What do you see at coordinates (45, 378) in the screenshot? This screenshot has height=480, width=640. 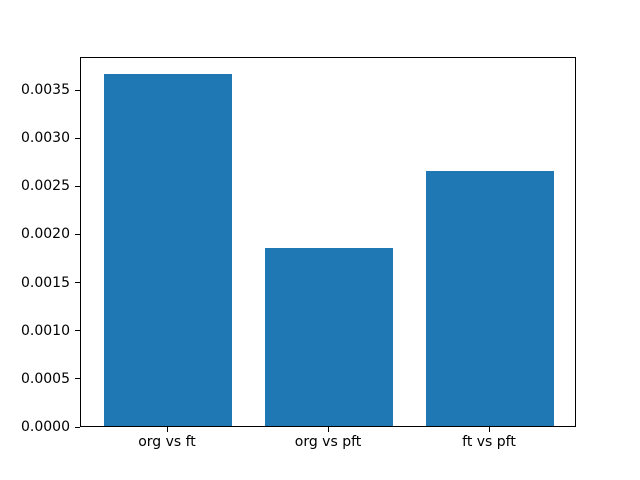 I see `y-tick-label: 0.0005` at bounding box center [45, 378].